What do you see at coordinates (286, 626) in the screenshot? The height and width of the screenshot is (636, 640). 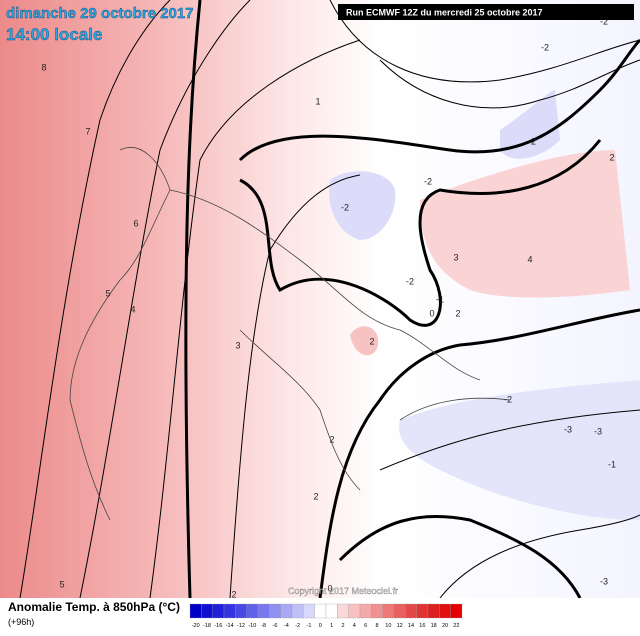 I see `legend-tick-label: -4` at bounding box center [286, 626].